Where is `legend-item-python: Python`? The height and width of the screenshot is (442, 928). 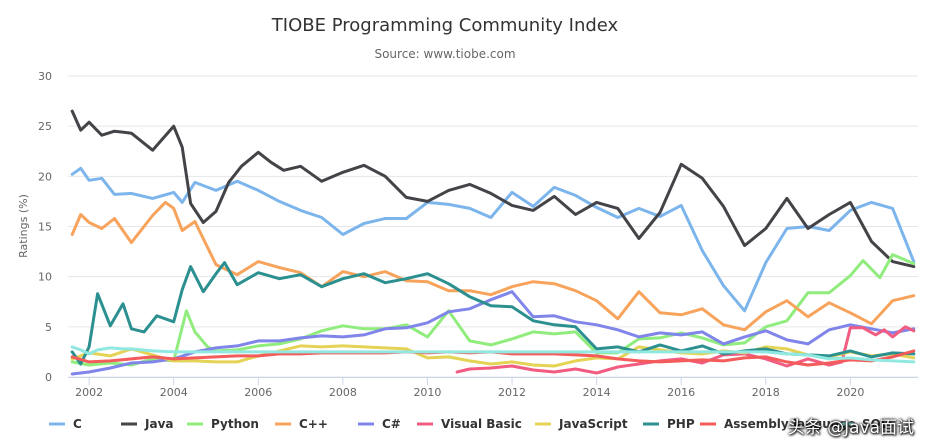
legend-item-python: Python is located at coordinates (223, 424).